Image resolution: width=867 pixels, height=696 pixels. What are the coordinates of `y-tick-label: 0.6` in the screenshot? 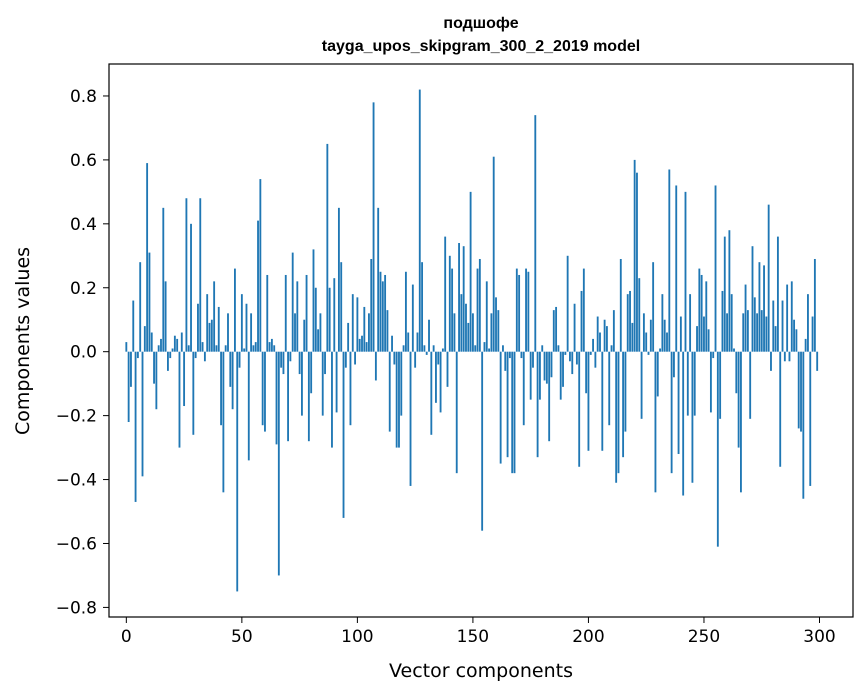 It's located at (83, 161).